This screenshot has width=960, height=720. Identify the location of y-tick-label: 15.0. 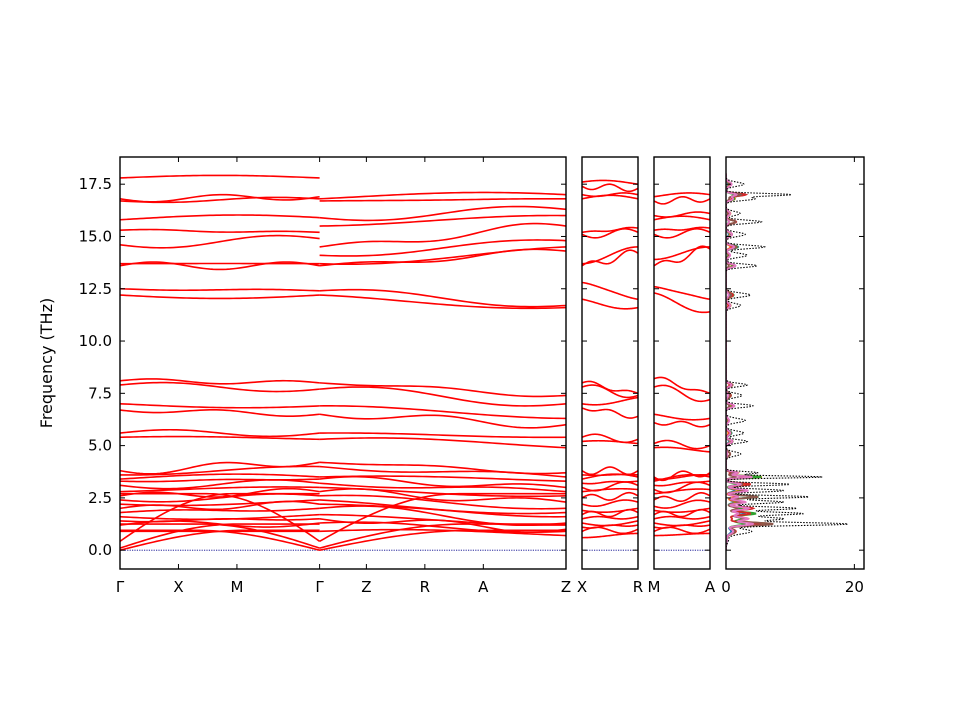
(95, 236).